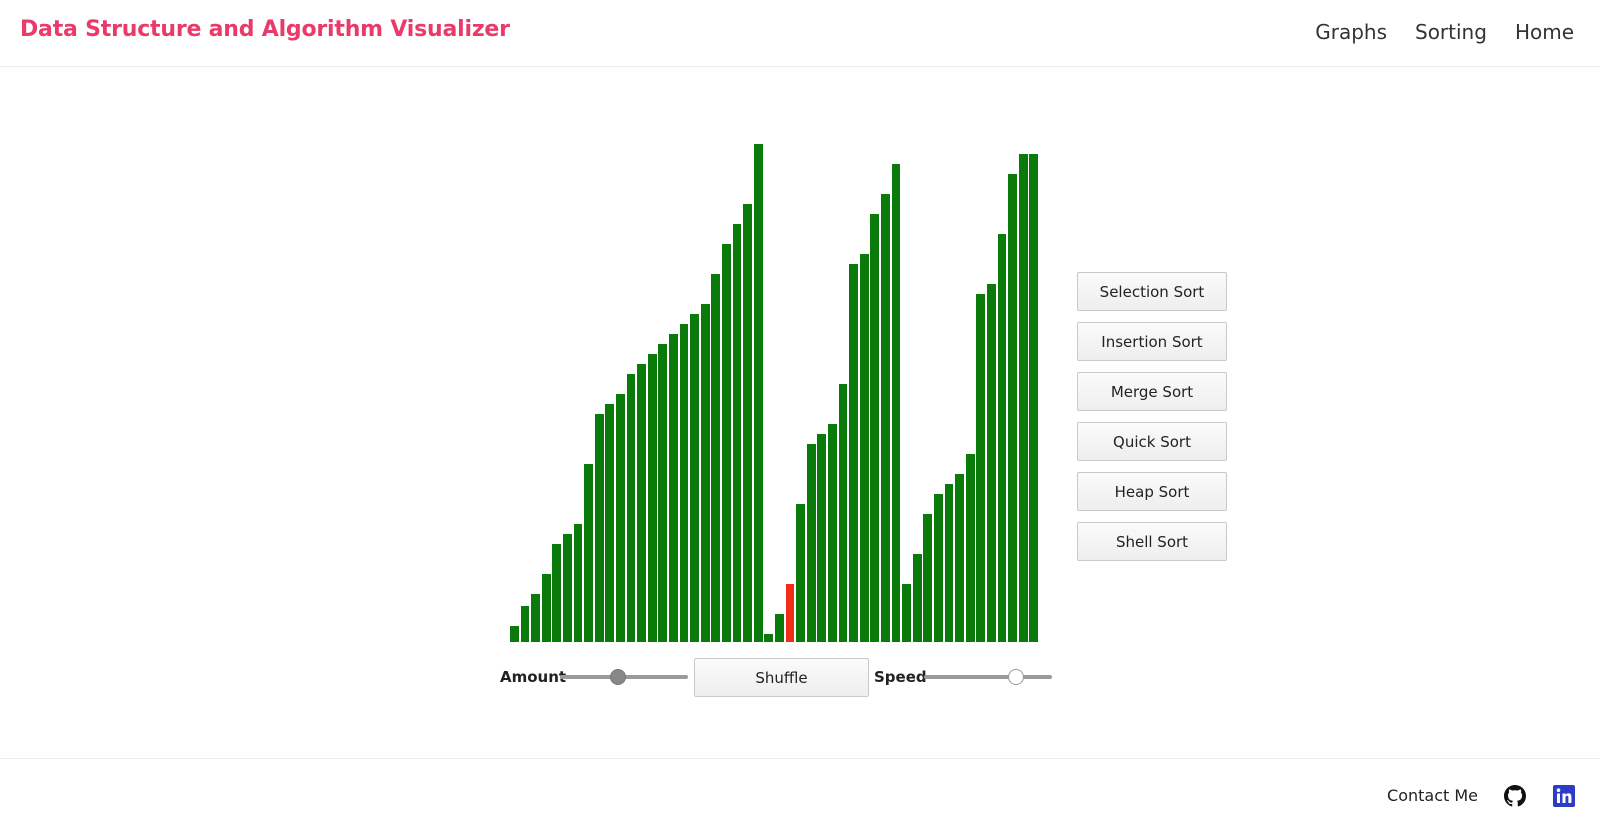 The width and height of the screenshot is (1600, 817). Describe the element at coordinates (1152, 291) in the screenshot. I see `selection-sort-button: Selection Sort` at that location.